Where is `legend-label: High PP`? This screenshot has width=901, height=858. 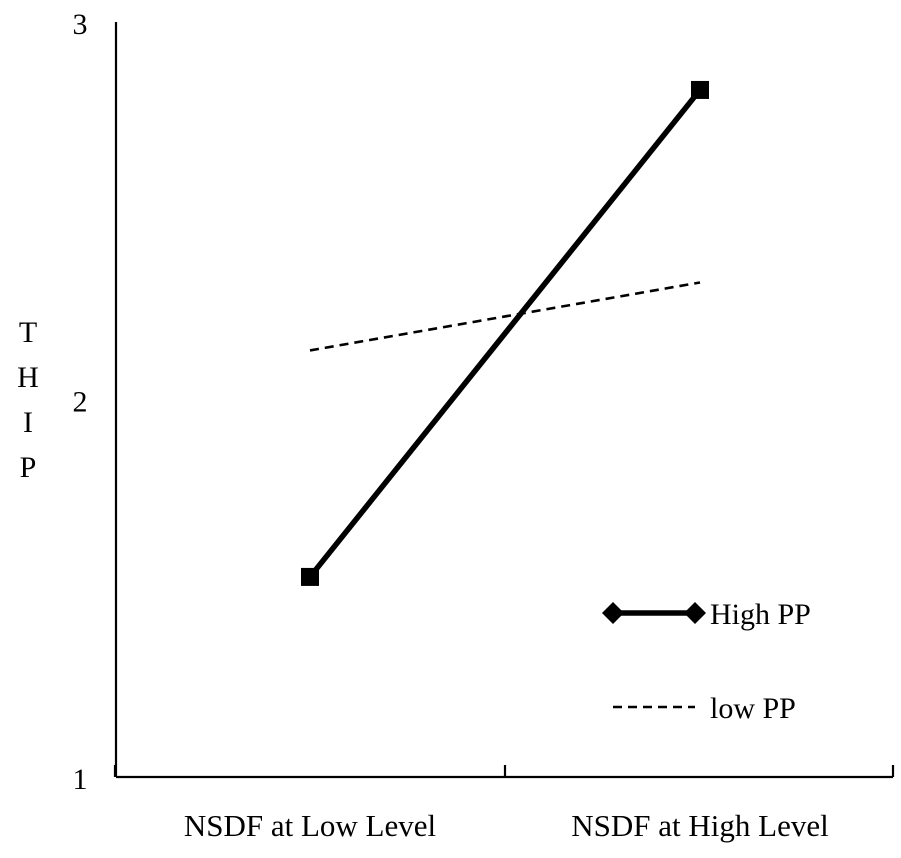 legend-label: High PP is located at coordinates (760, 614).